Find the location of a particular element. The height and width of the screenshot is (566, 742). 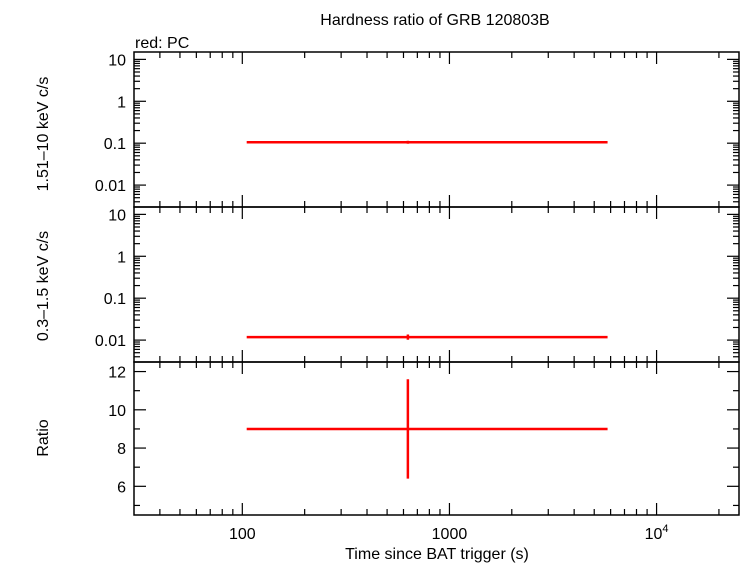

y-tick-label-hard-3: 0.01 is located at coordinates (110, 186).